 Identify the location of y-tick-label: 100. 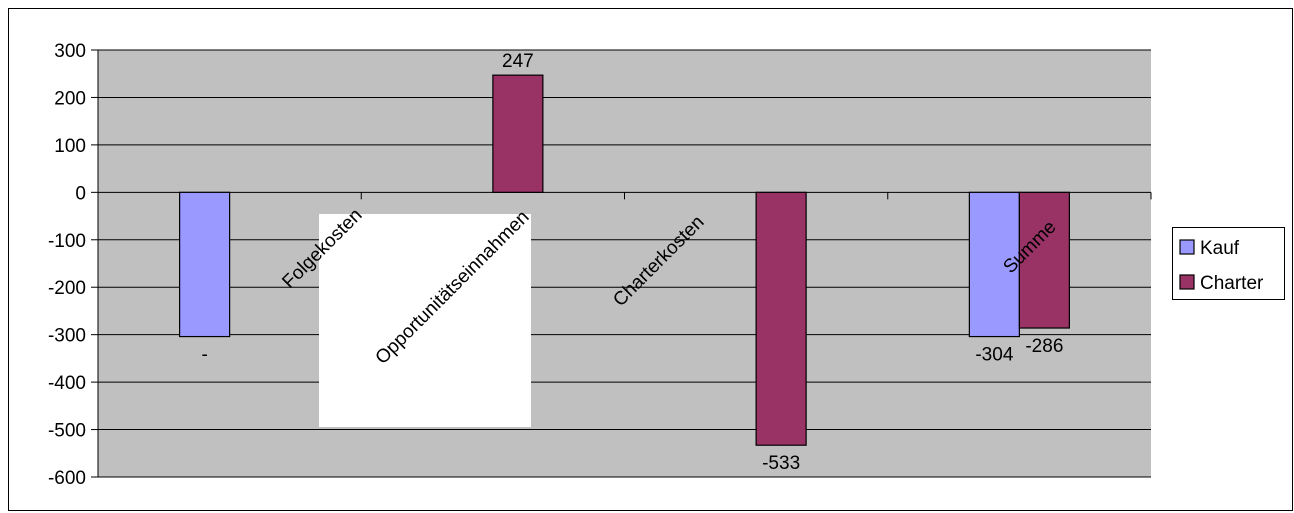
(70, 146).